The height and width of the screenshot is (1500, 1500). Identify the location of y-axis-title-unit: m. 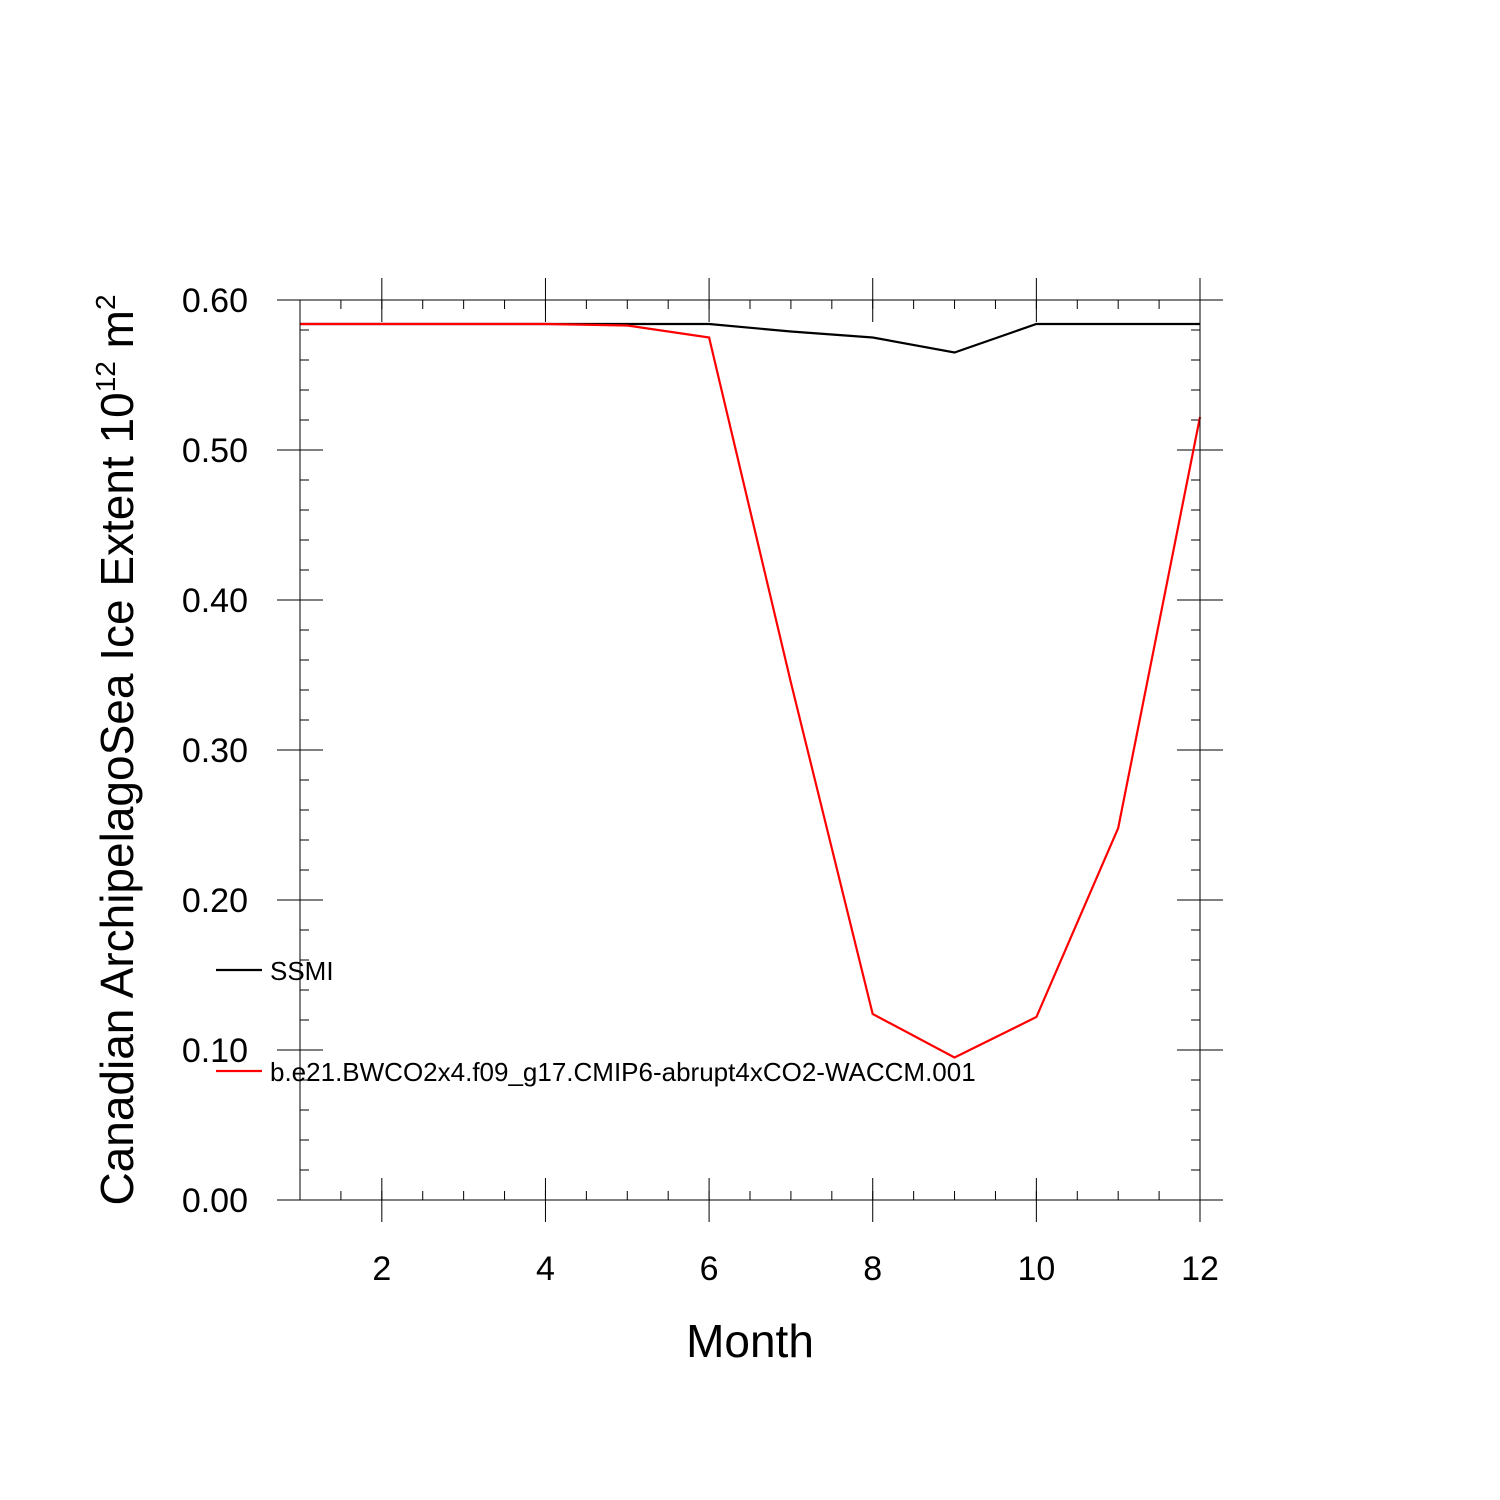
(117, 335).